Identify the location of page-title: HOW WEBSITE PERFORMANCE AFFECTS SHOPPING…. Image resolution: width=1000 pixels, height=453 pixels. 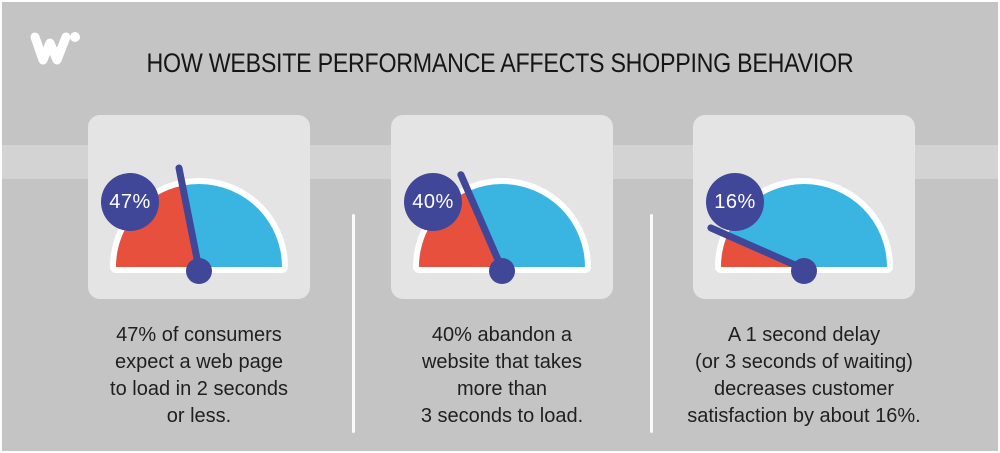
(500, 63).